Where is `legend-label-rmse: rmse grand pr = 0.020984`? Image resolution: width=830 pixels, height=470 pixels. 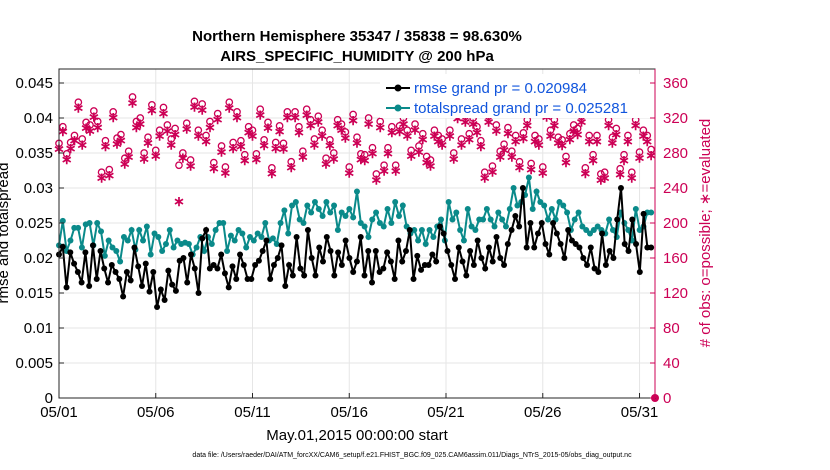 legend-label-rmse: rmse grand pr = 0.020984 is located at coordinates (500, 88).